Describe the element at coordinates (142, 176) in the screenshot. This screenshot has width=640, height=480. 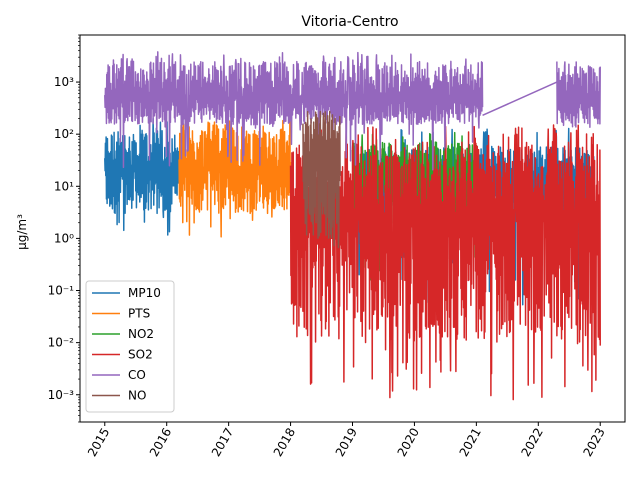
I see `series-mp10-line` at that location.